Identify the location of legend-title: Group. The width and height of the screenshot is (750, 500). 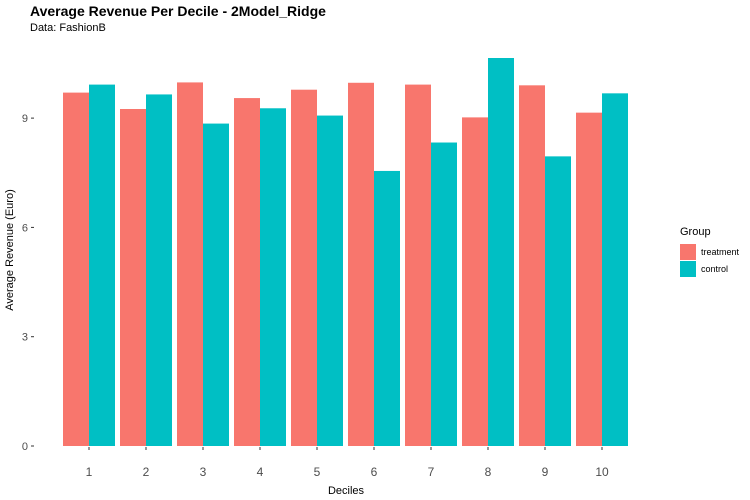
(695, 232).